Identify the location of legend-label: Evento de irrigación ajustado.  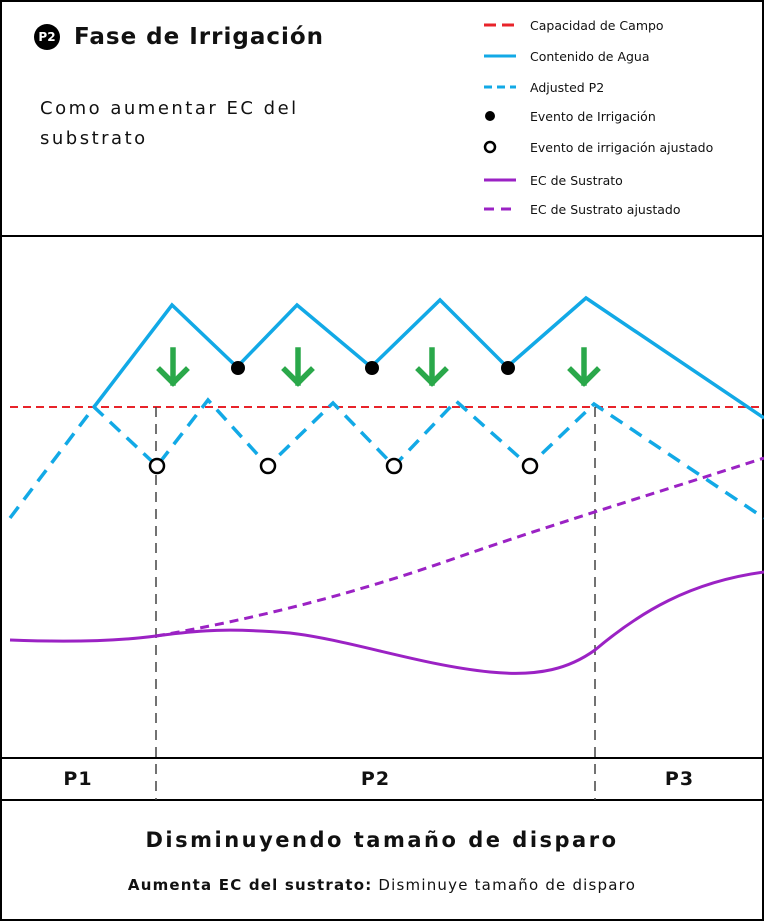
(622, 147).